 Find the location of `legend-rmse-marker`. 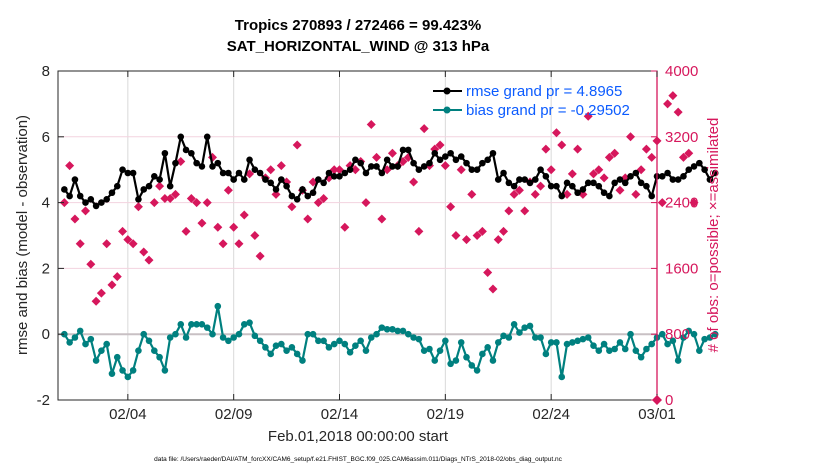

legend-rmse-marker is located at coordinates (447, 91).